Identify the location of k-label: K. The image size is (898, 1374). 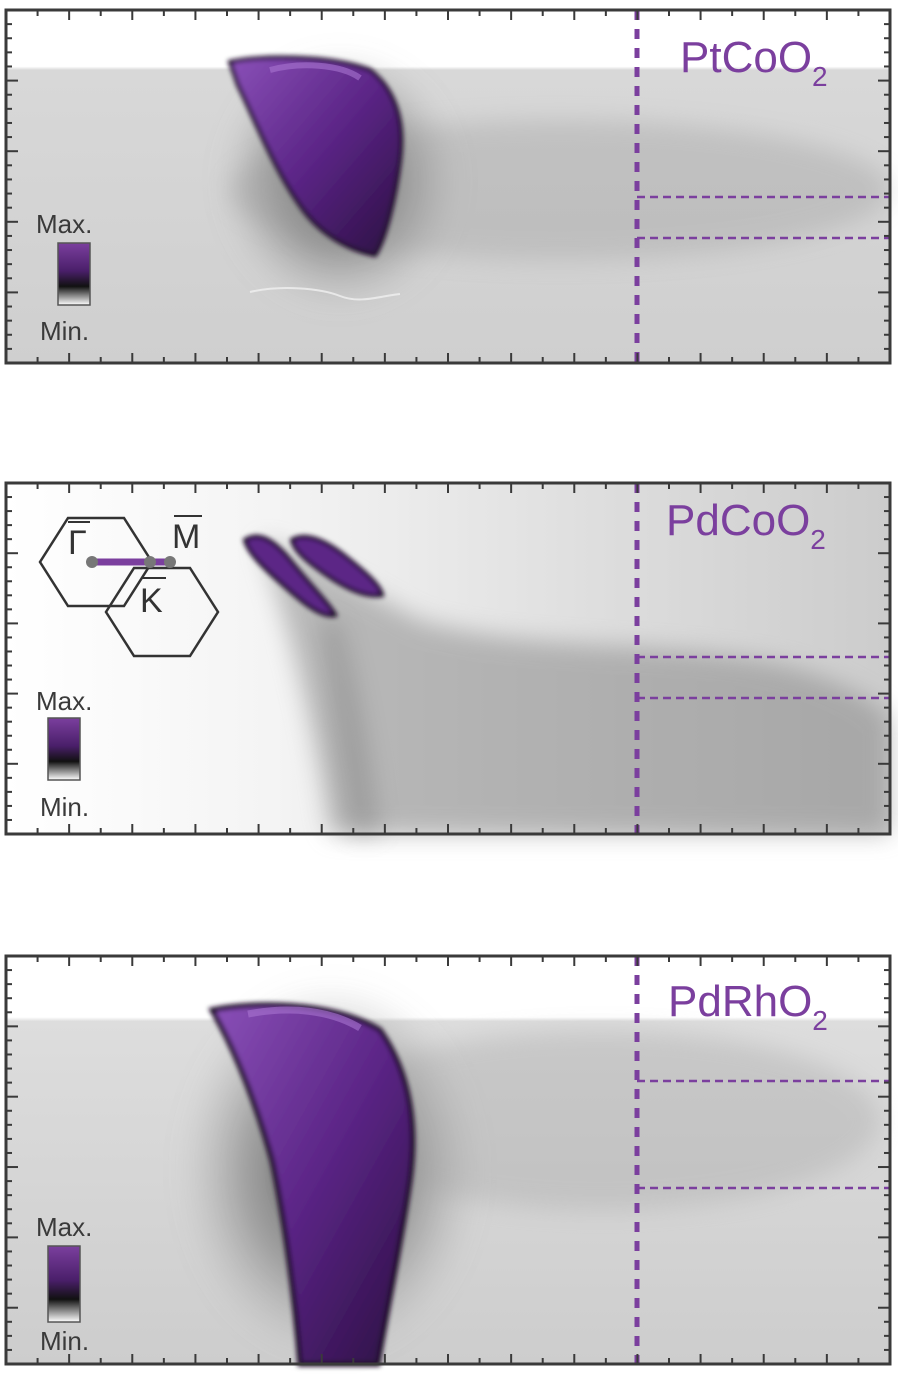
(151, 601).